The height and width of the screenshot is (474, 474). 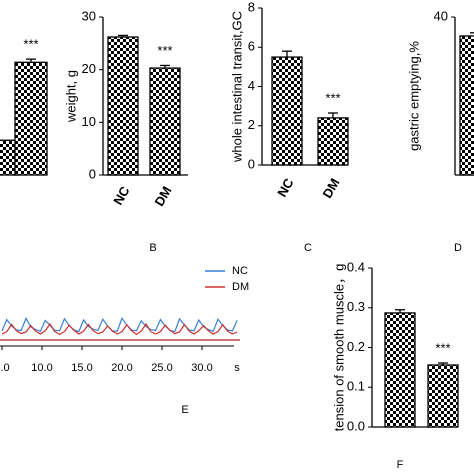 I want to click on y-tick-label: 10, so click(x=89, y=121).